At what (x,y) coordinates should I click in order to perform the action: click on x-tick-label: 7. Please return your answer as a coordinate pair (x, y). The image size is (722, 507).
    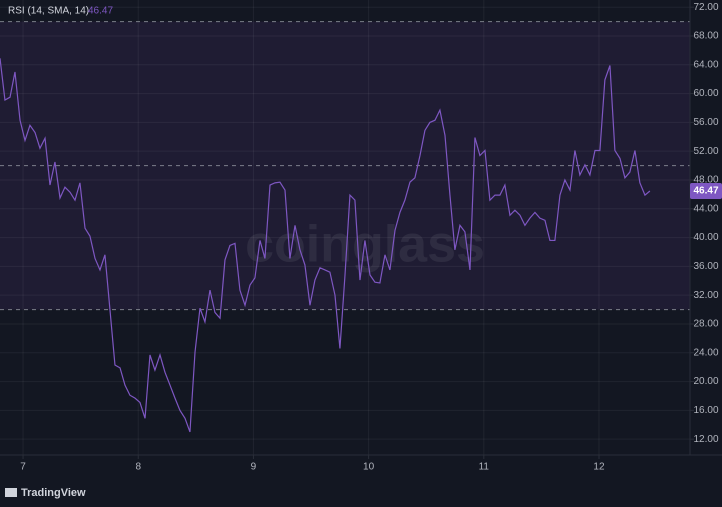
    Looking at the image, I should click on (23, 467).